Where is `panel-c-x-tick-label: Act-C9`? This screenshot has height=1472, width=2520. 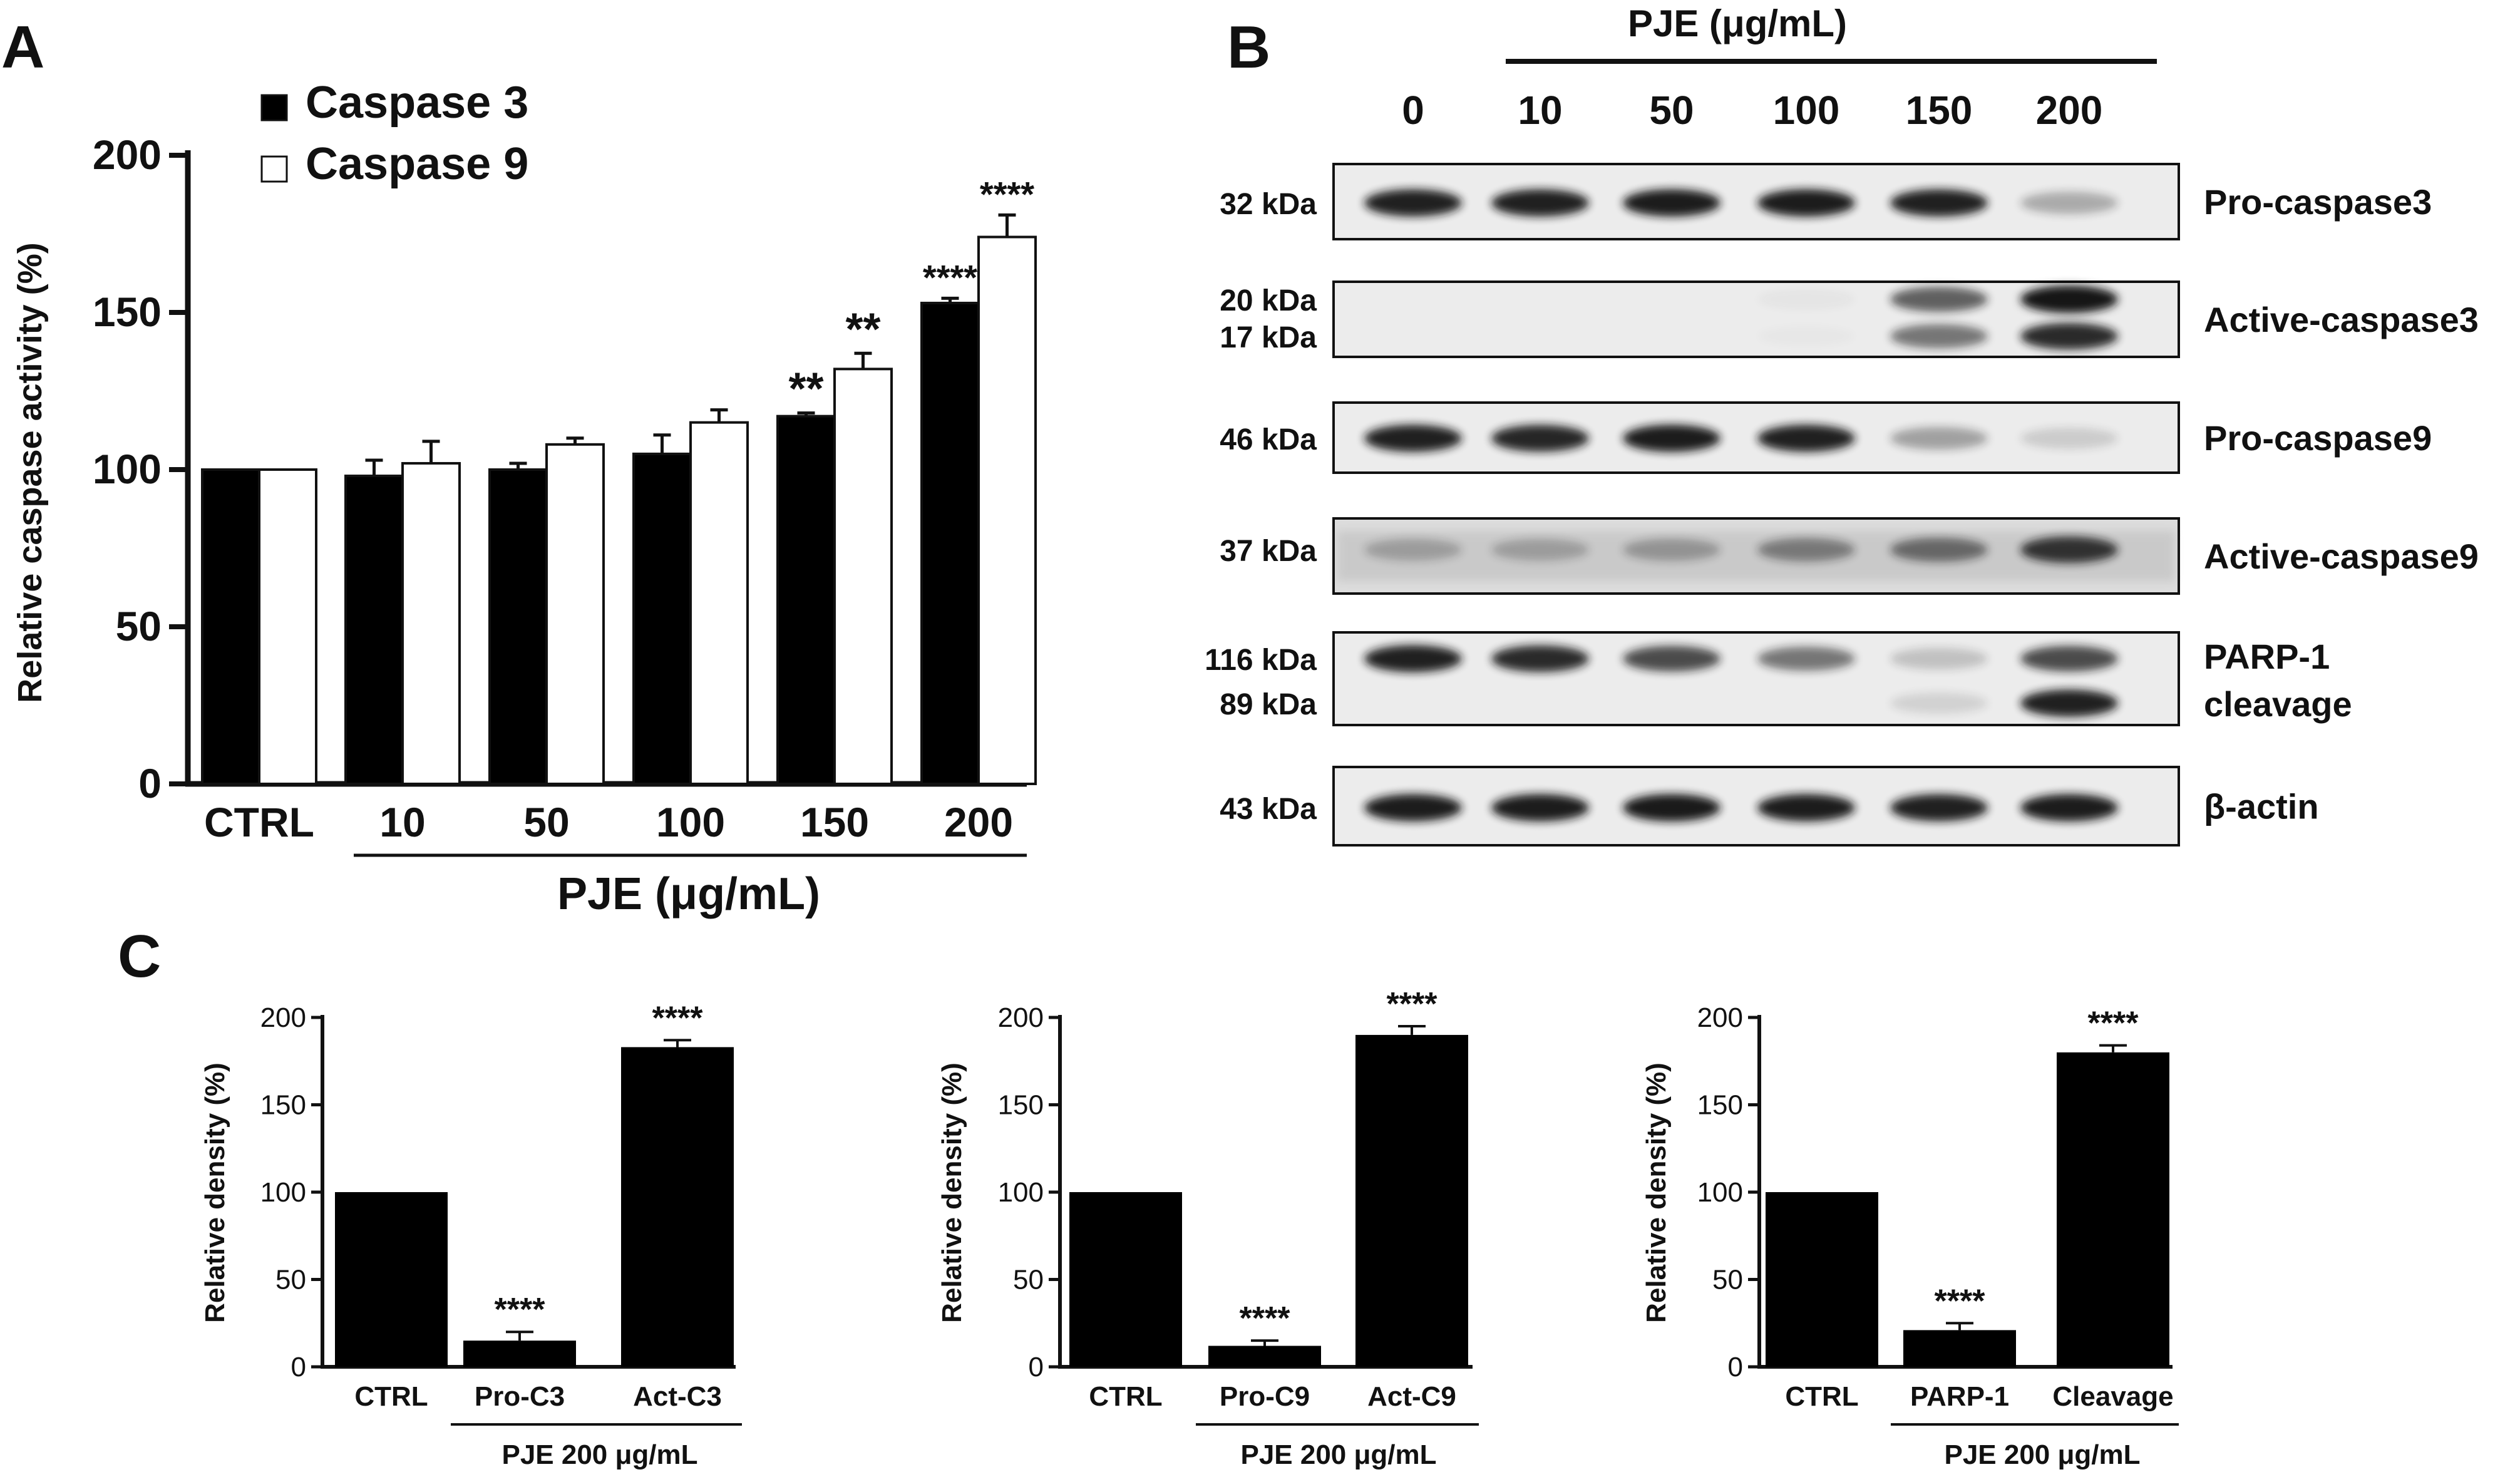 panel-c-x-tick-label: Act-C9 is located at coordinates (1412, 1396).